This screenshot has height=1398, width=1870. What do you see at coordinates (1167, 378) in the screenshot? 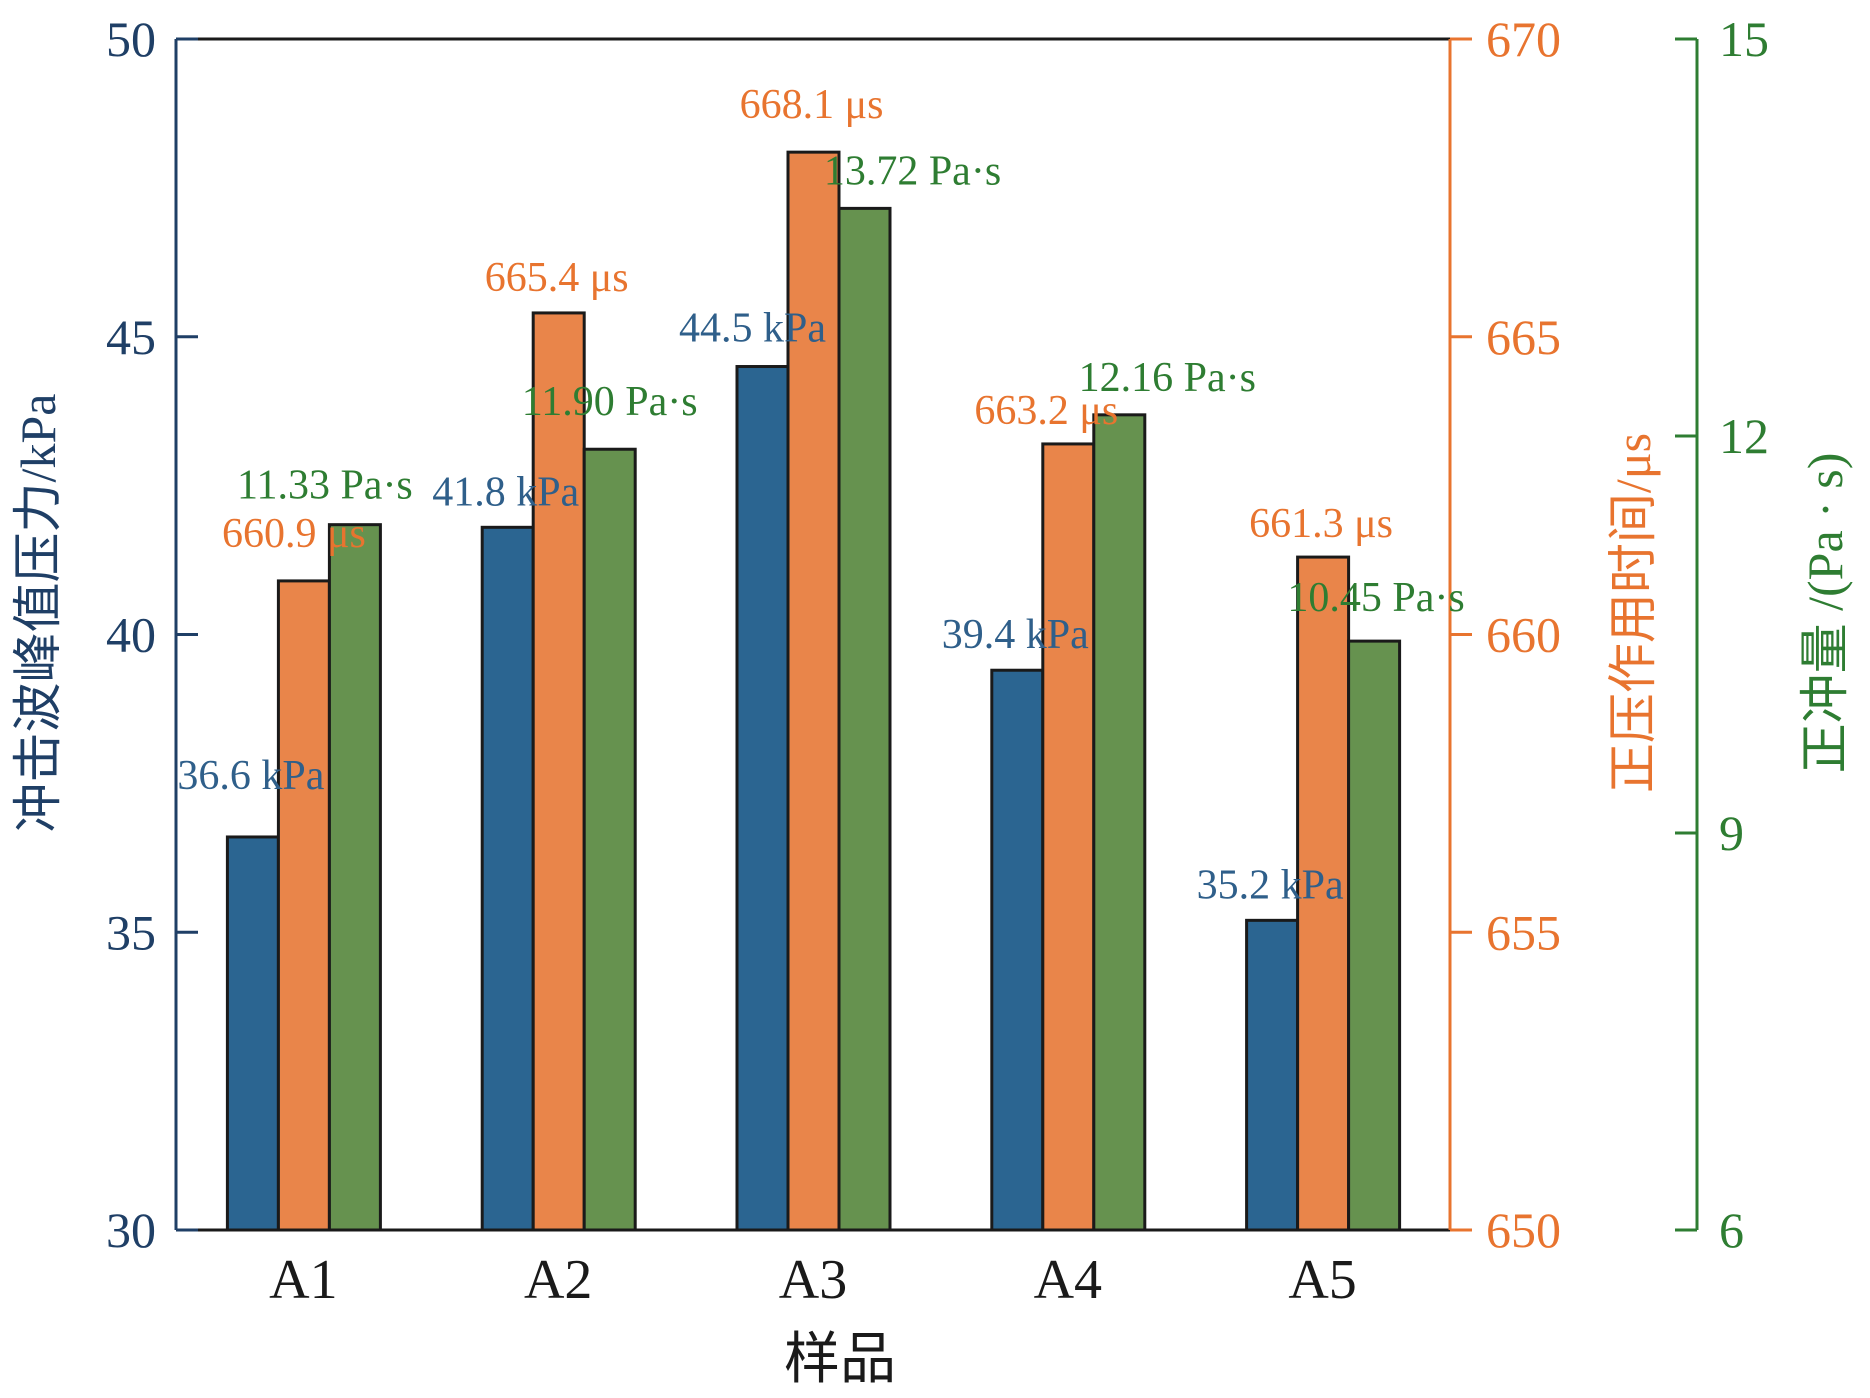
I see `data-label-impulse-a4: 12.16 Pa·s` at bounding box center [1167, 378].